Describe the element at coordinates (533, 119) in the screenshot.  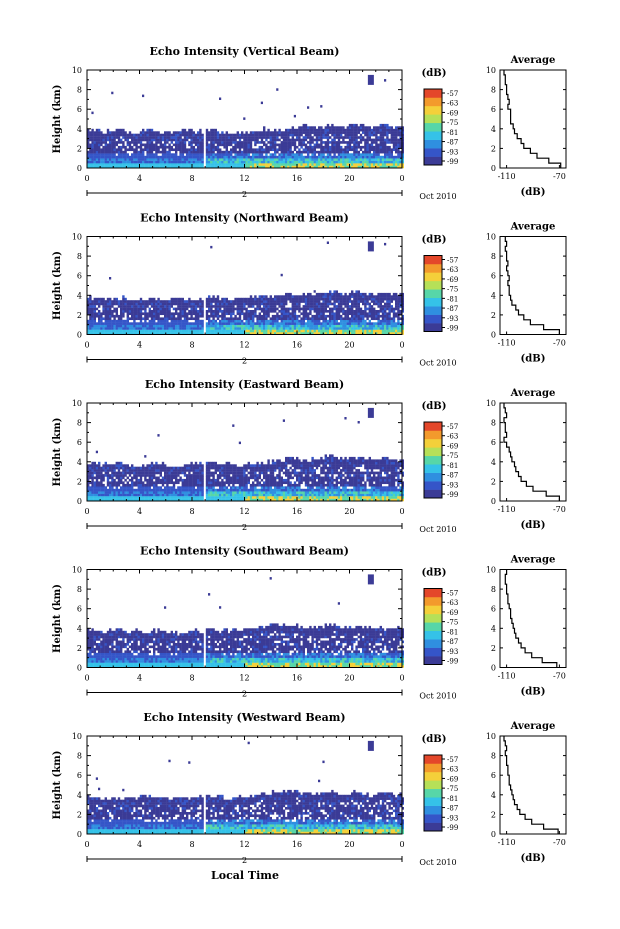
I see `average-frame` at that location.